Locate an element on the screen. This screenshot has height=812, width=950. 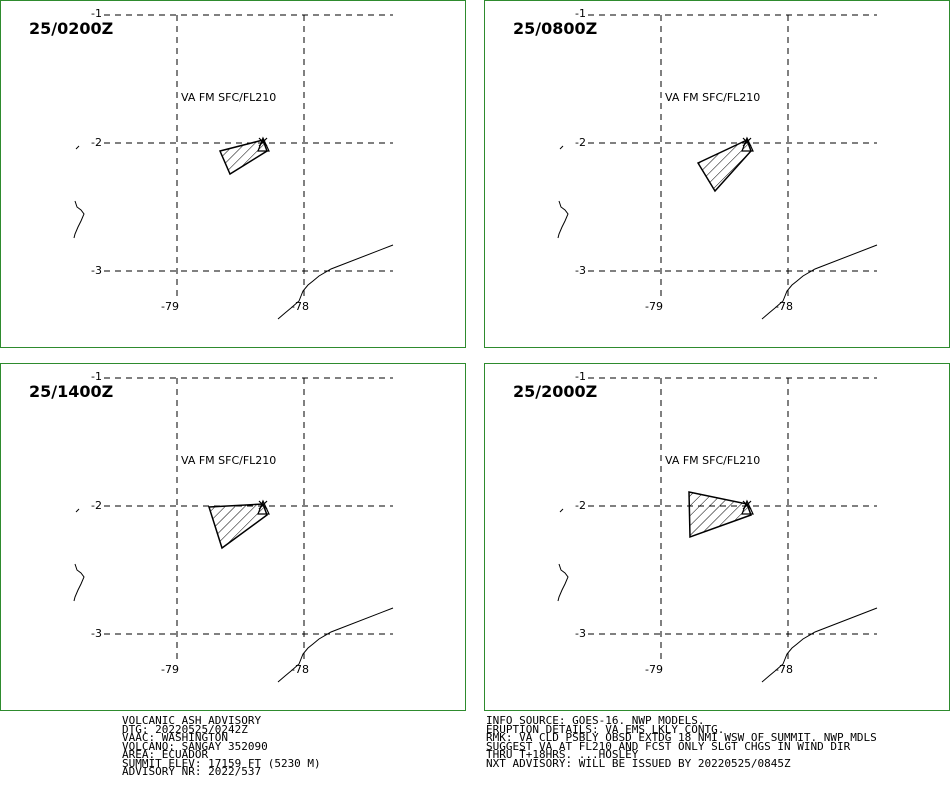
advisory-line: VAAC: WASHINGTON is located at coordinates (175, 737).